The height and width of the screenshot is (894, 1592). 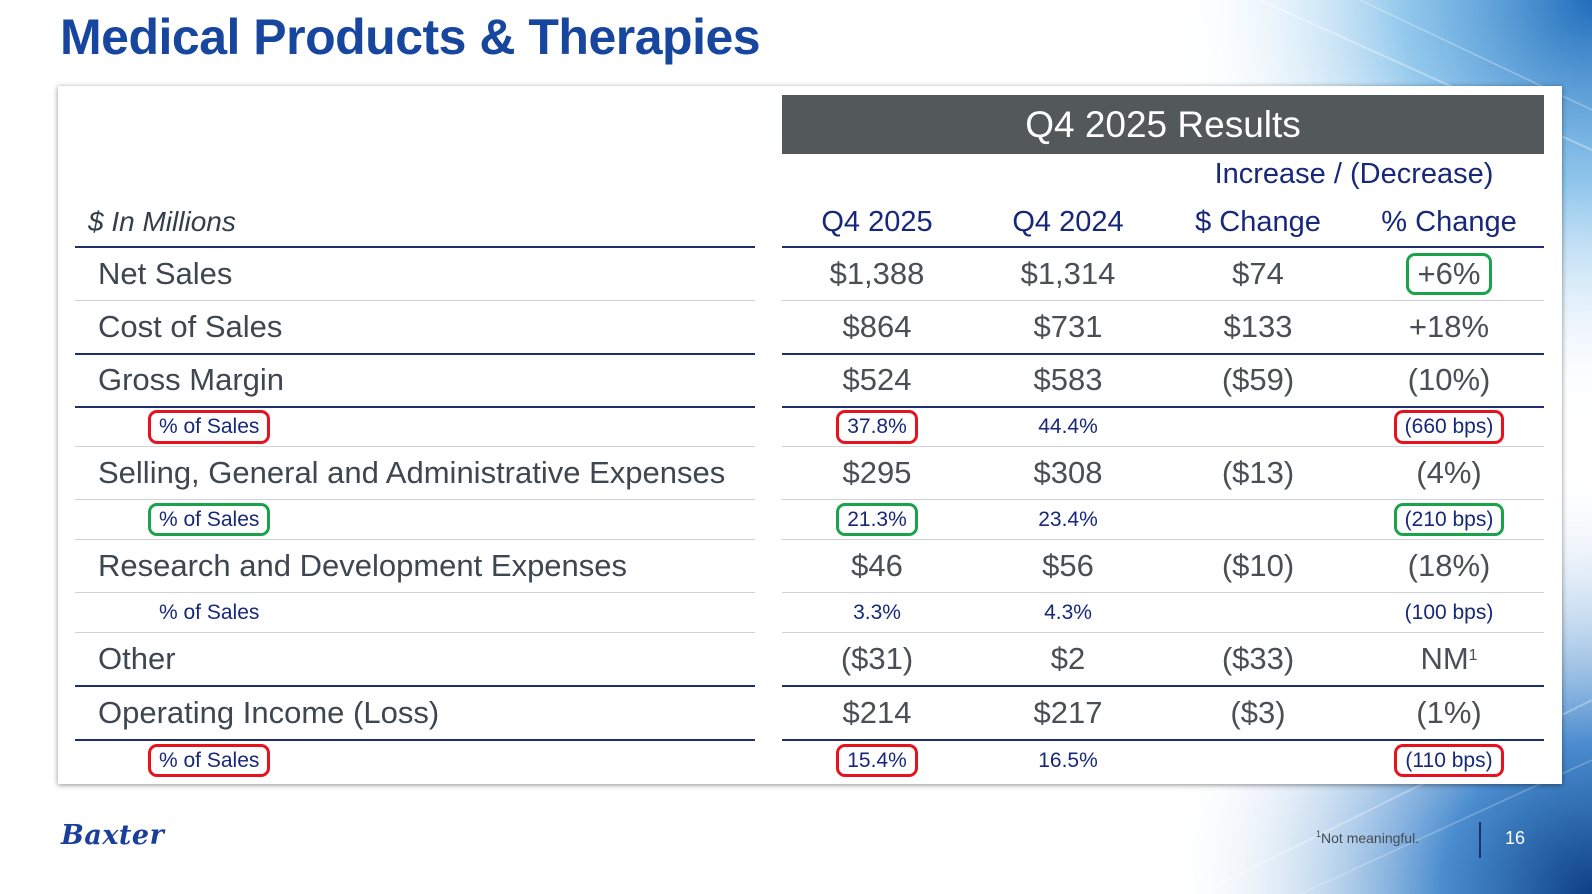 I want to click on cell-q4-2024: $583, so click(x=1068, y=379).